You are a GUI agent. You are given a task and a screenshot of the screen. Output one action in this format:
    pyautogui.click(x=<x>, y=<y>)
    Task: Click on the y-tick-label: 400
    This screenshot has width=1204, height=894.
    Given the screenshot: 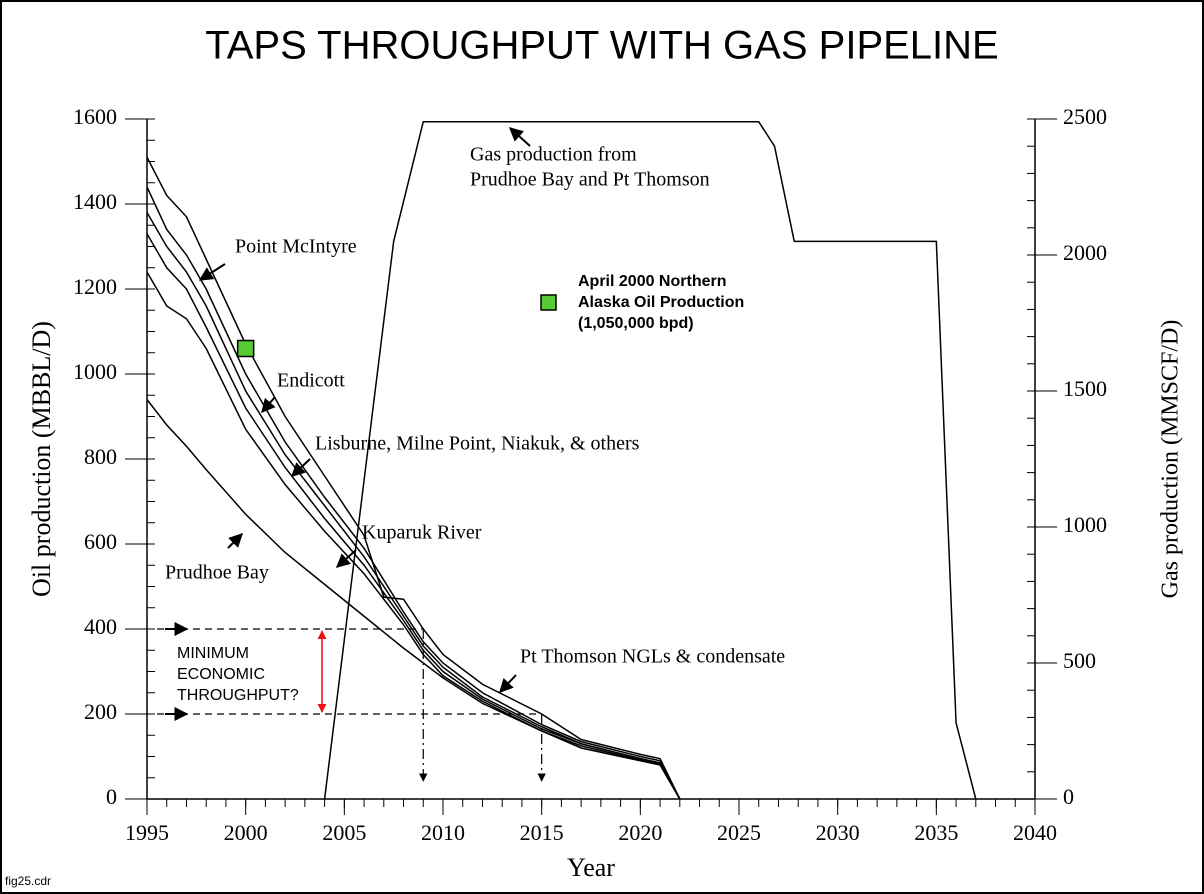 What is the action you would take?
    pyautogui.click(x=100, y=626)
    